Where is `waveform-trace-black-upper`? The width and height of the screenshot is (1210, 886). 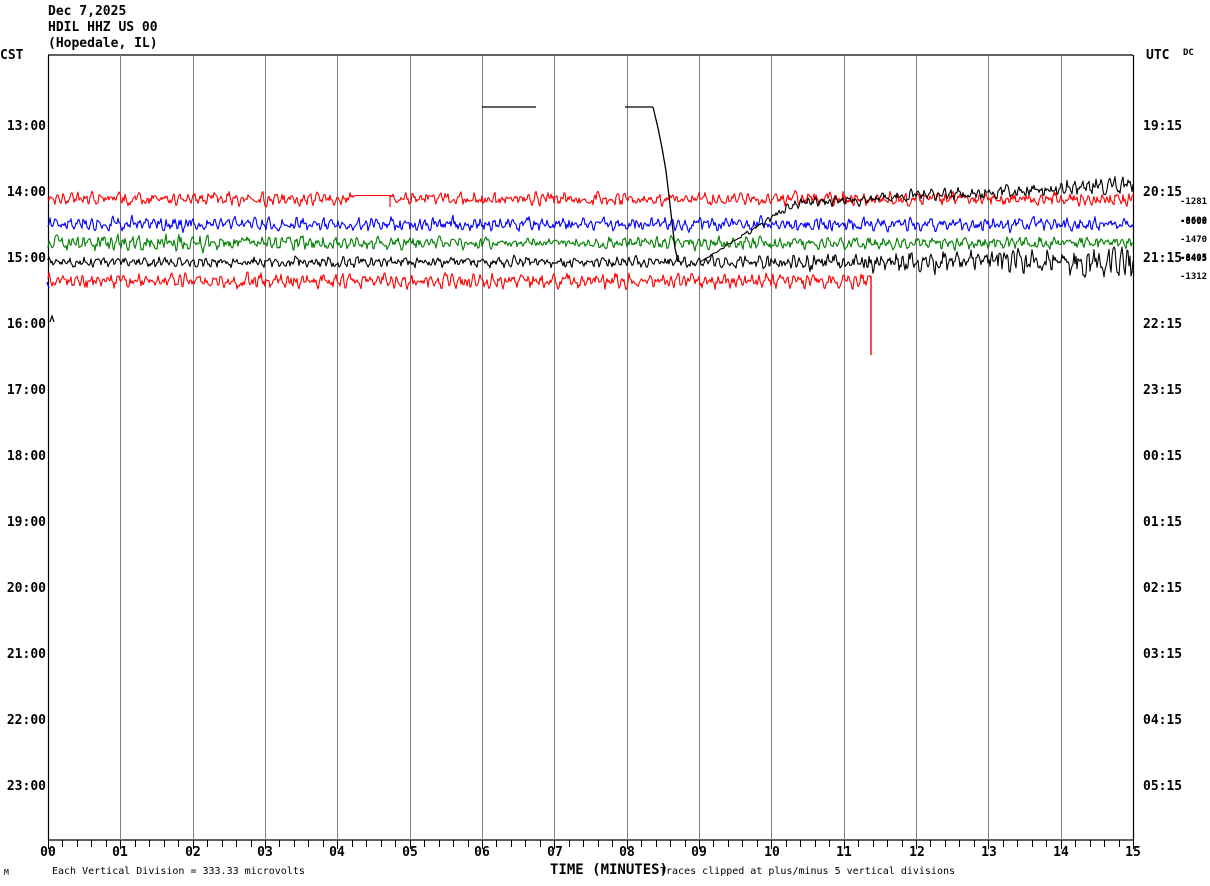 waveform-trace-black-upper is located at coordinates (916, 219).